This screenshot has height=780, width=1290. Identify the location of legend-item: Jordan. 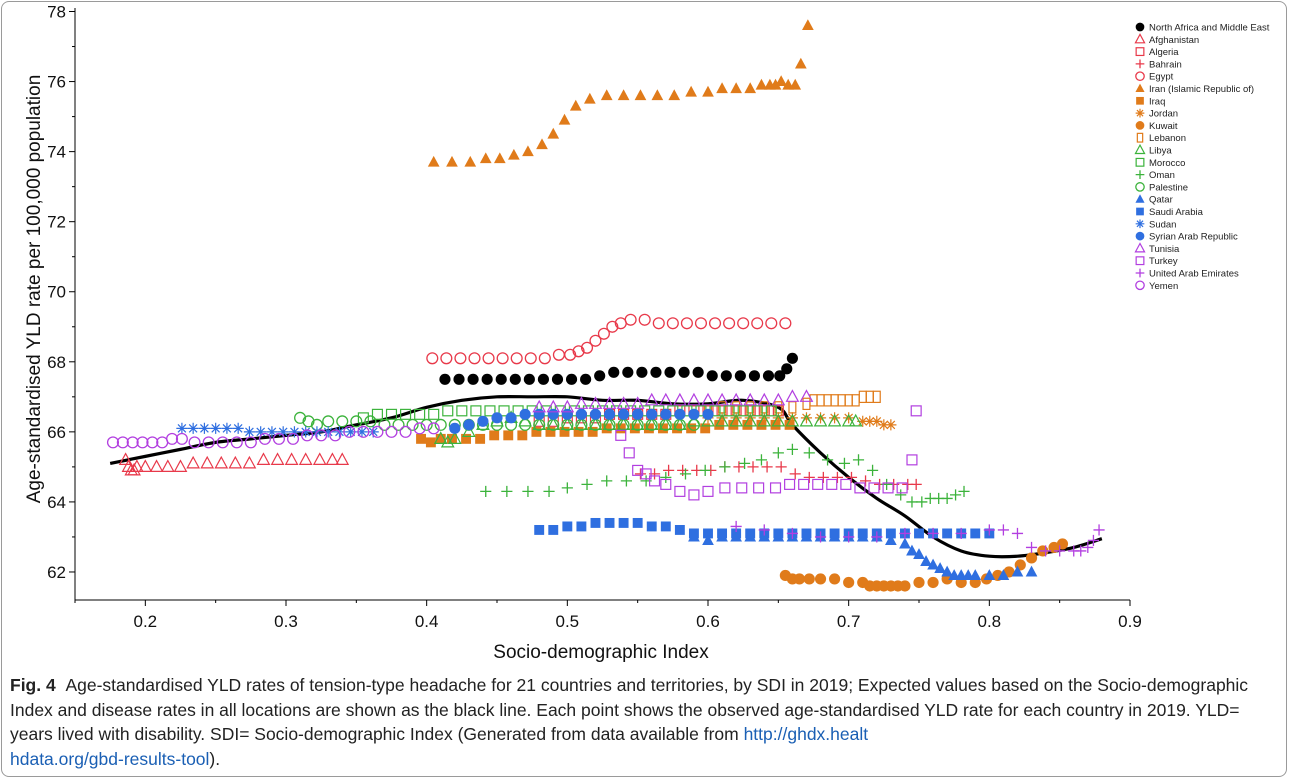
(1156, 114).